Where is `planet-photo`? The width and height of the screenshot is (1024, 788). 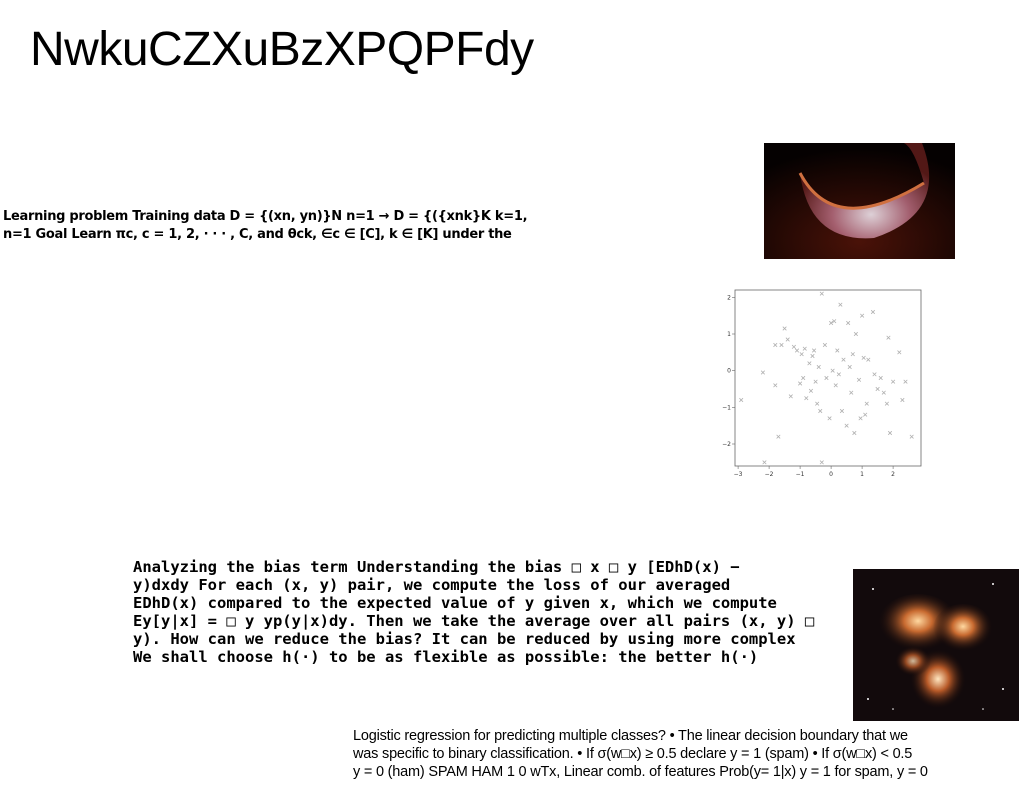
planet-photo is located at coordinates (859, 201).